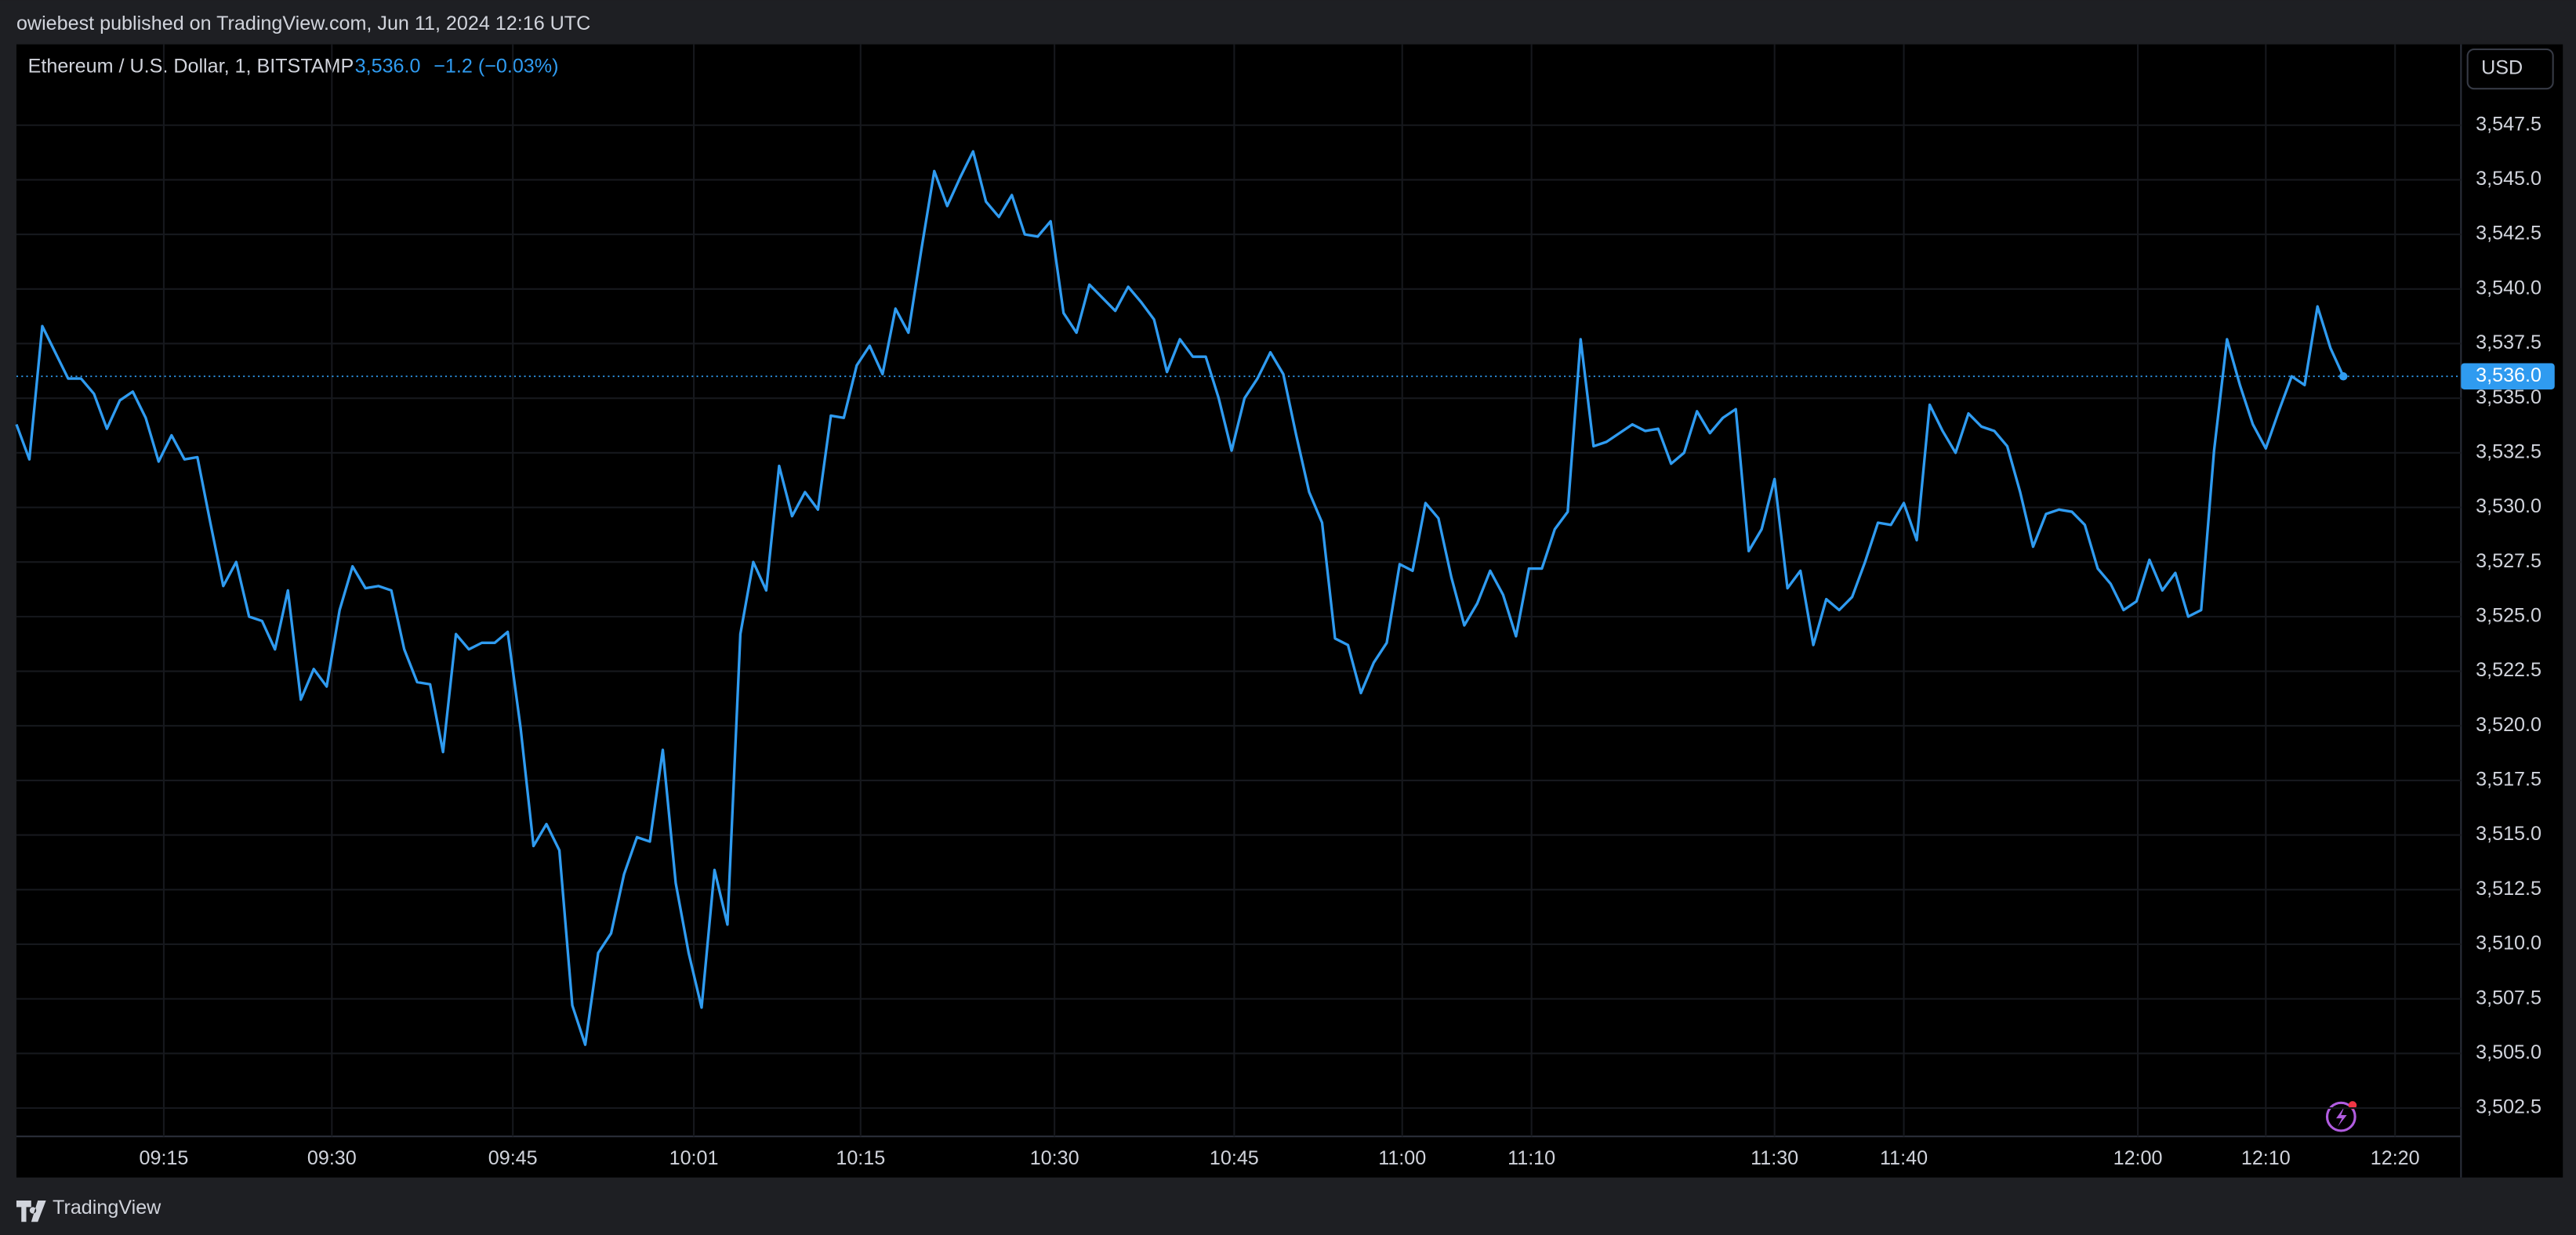 This screenshot has height=1235, width=2576. I want to click on legend-change: −1.2 (−0.03%), so click(496, 67).